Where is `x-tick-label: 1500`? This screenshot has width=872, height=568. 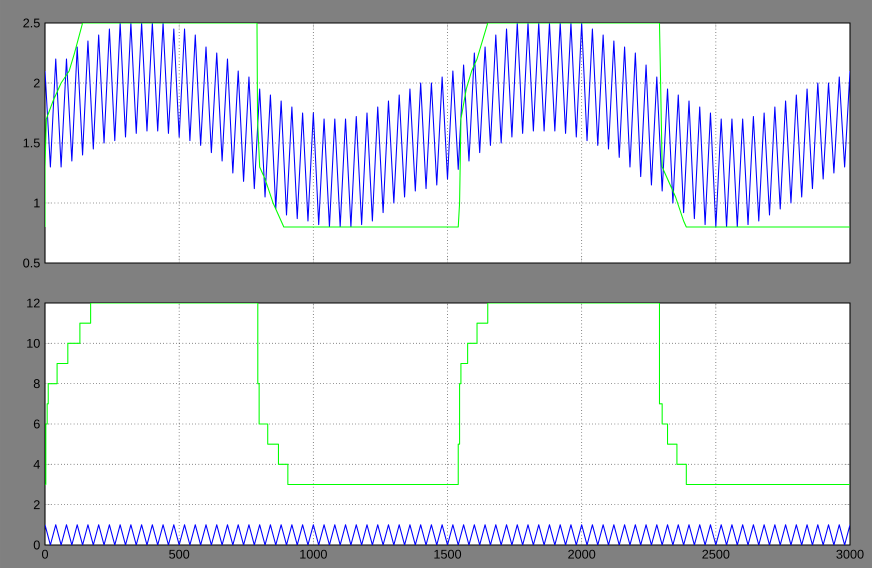
x-tick-label: 1500 is located at coordinates (448, 554).